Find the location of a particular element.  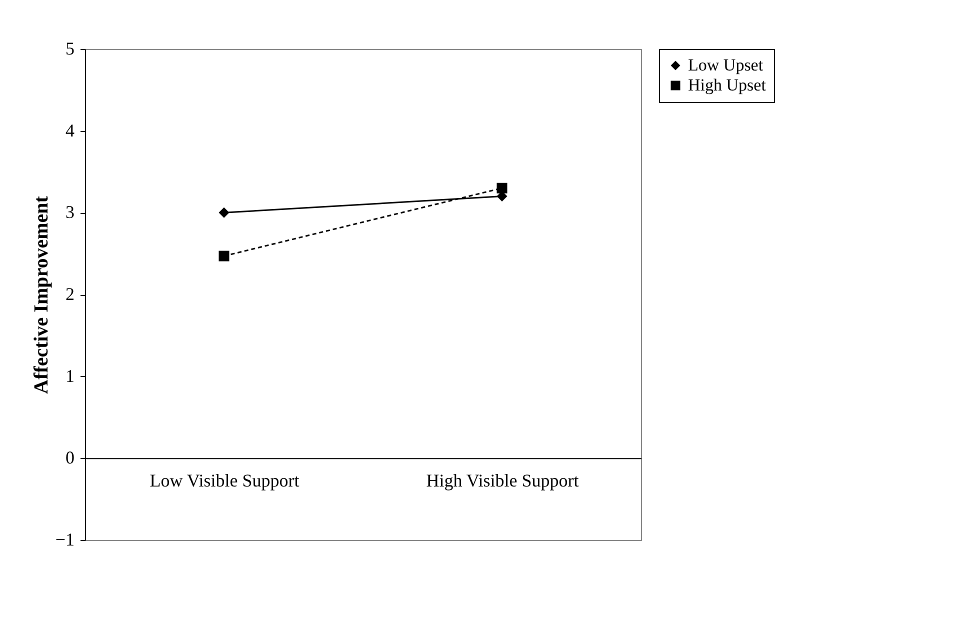

x-tick-label: High Visible Support is located at coordinates (502, 480).